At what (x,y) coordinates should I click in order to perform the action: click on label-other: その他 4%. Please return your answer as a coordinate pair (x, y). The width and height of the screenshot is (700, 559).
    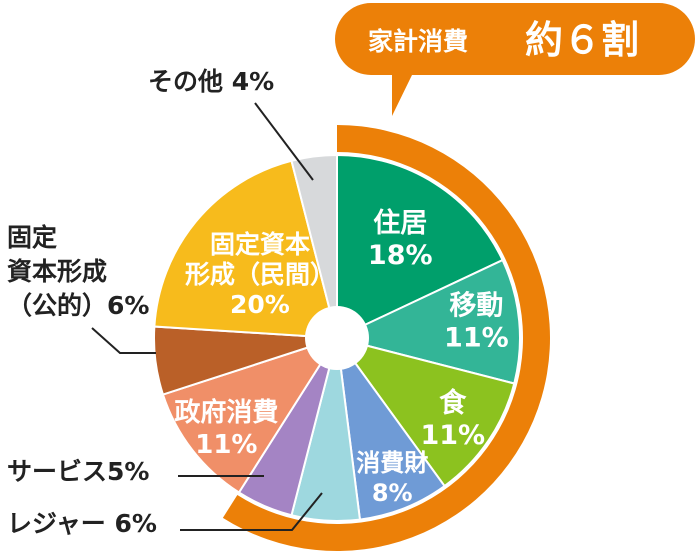
    Looking at the image, I should click on (211, 81).